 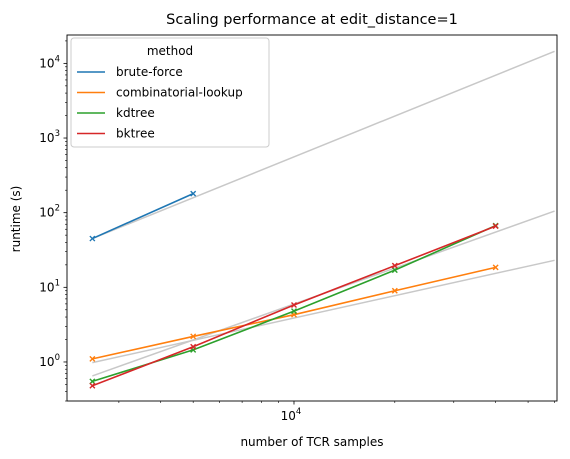 I want to click on legend-label: brute-force, so click(x=149, y=72).